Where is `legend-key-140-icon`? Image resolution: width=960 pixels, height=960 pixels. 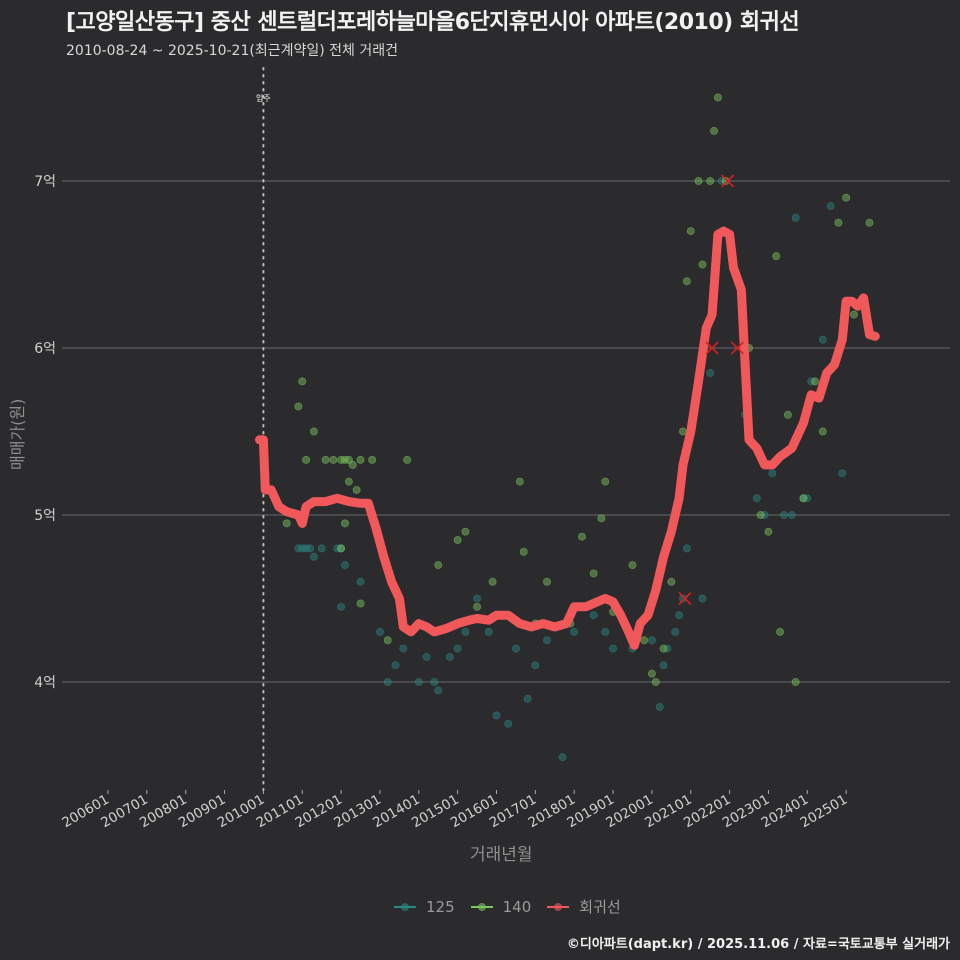 legend-key-140-icon is located at coordinates (481, 907).